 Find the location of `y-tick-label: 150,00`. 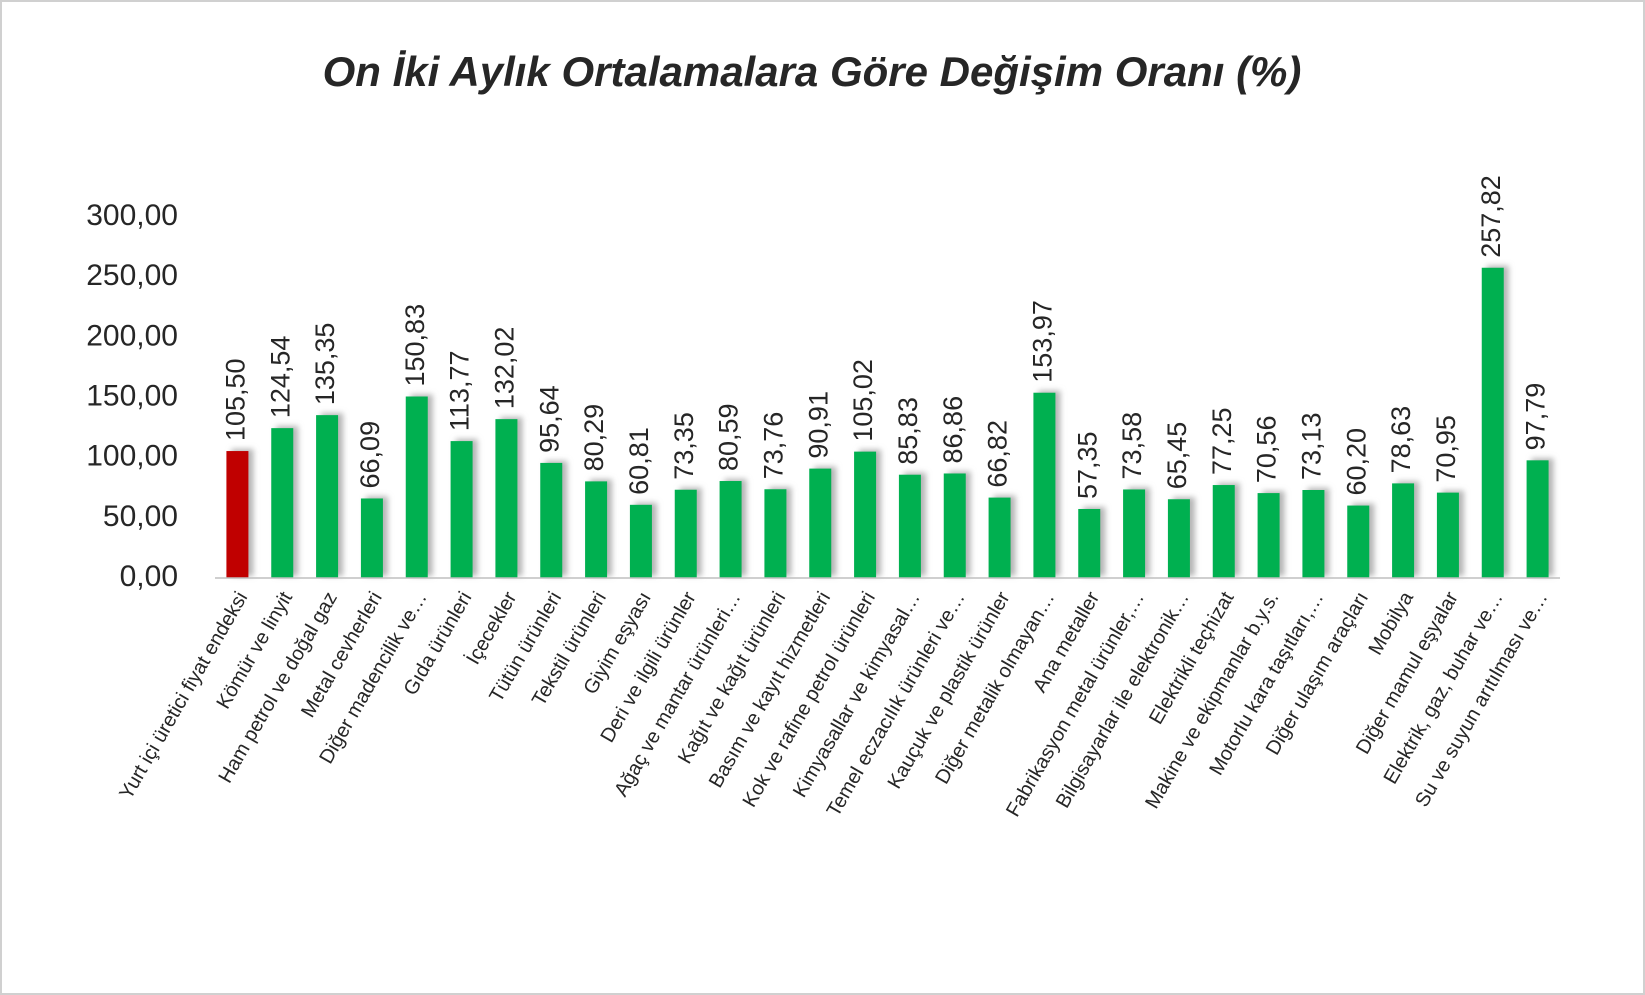

y-tick-label: 150,00 is located at coordinates (132, 395).